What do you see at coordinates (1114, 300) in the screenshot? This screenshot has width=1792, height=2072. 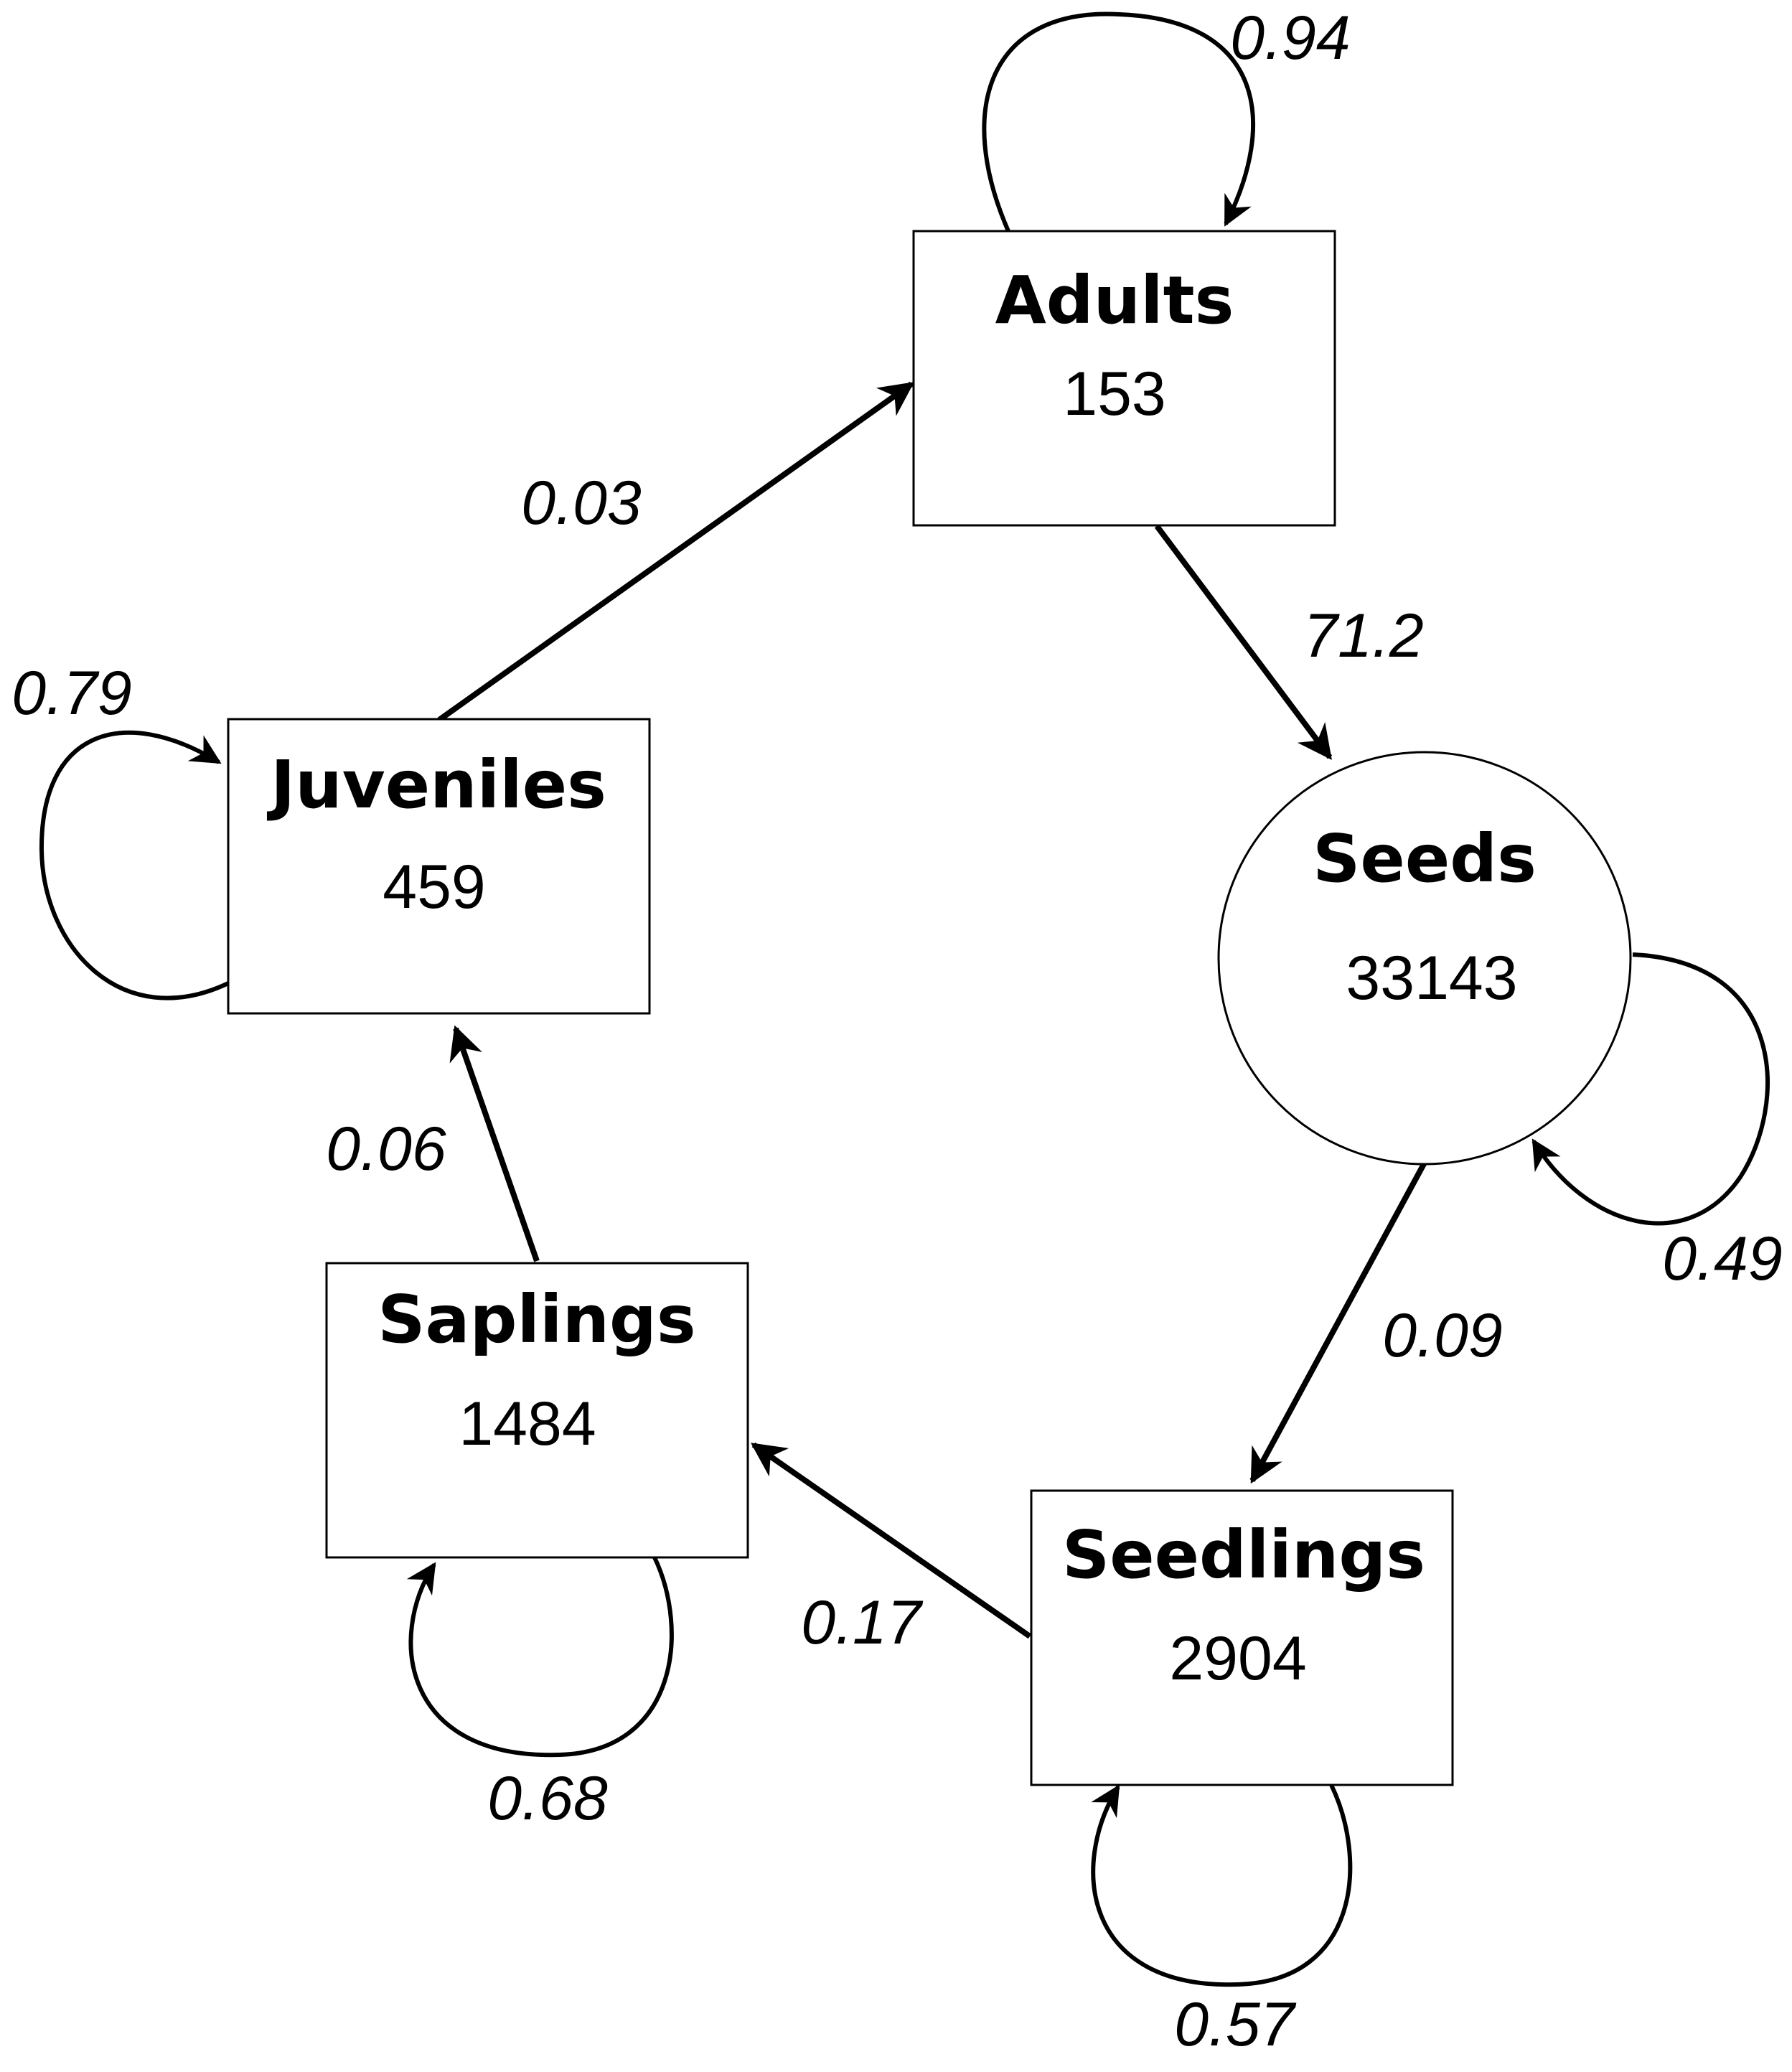 I see `adults-title: Adults` at bounding box center [1114, 300].